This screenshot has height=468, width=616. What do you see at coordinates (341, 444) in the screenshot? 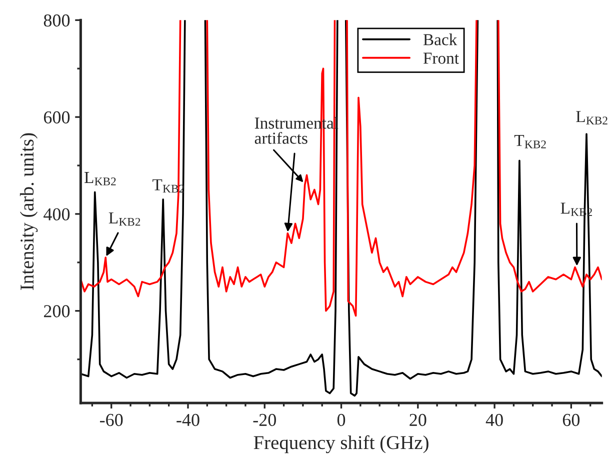
I see `x-axis-title: Frequency shift (GHz)` at bounding box center [341, 444].